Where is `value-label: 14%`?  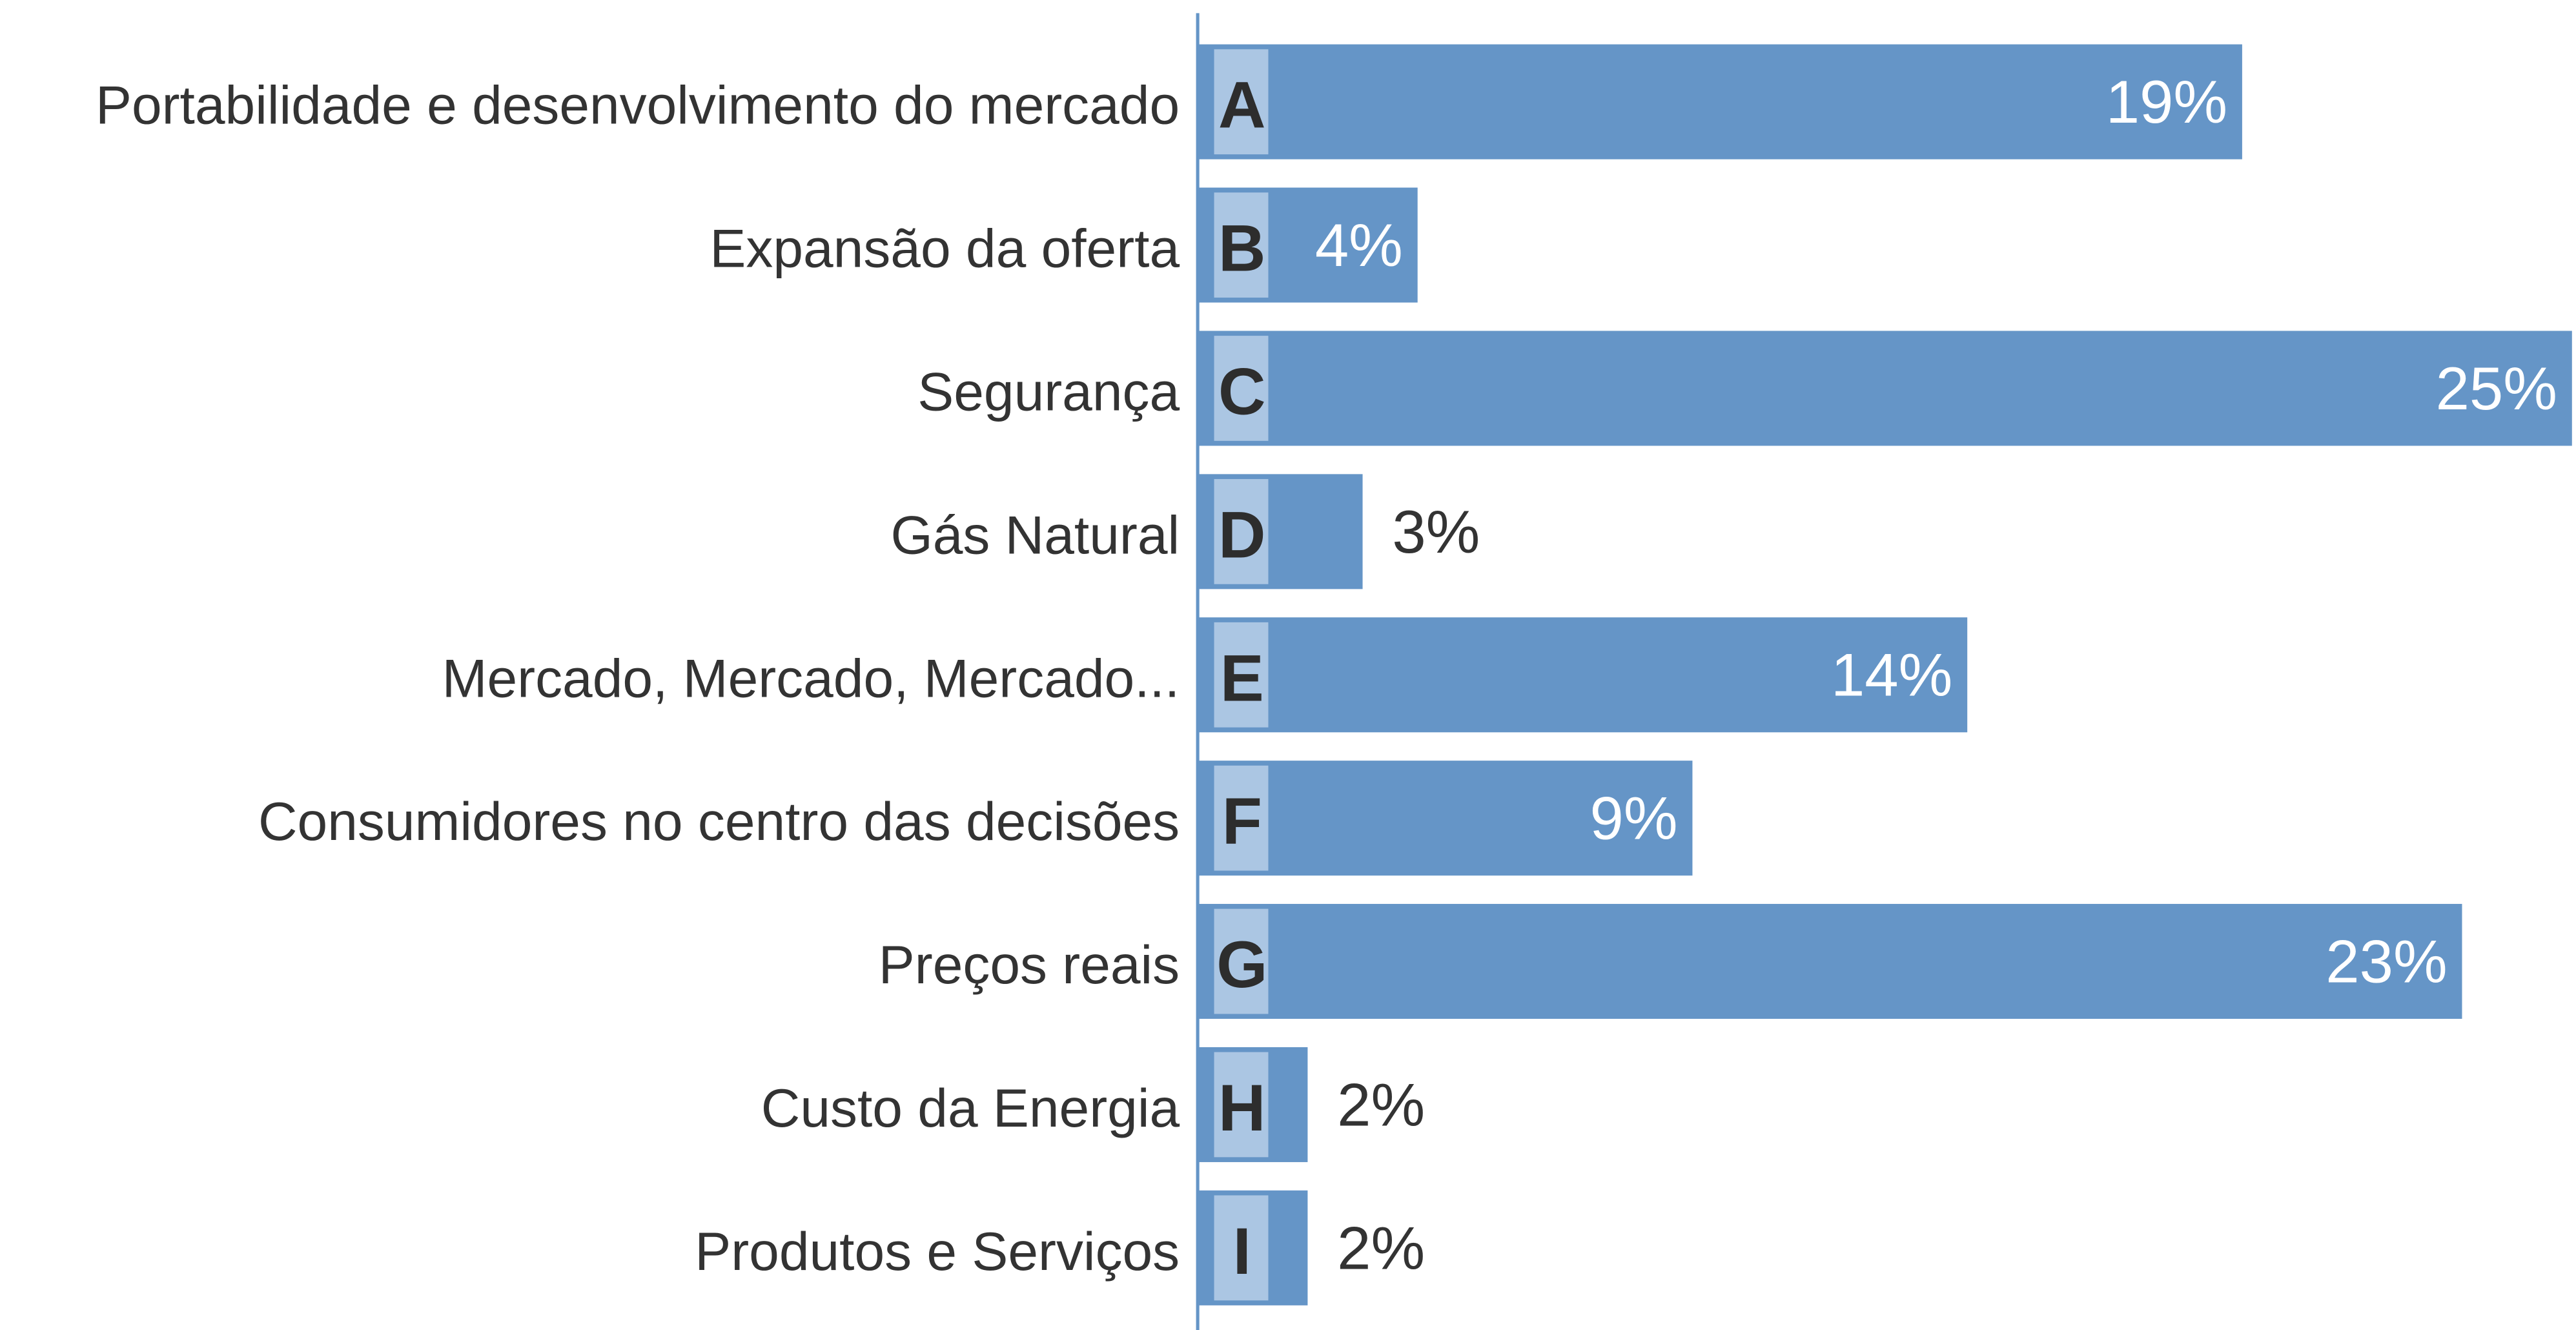 value-label: 14% is located at coordinates (1891, 675).